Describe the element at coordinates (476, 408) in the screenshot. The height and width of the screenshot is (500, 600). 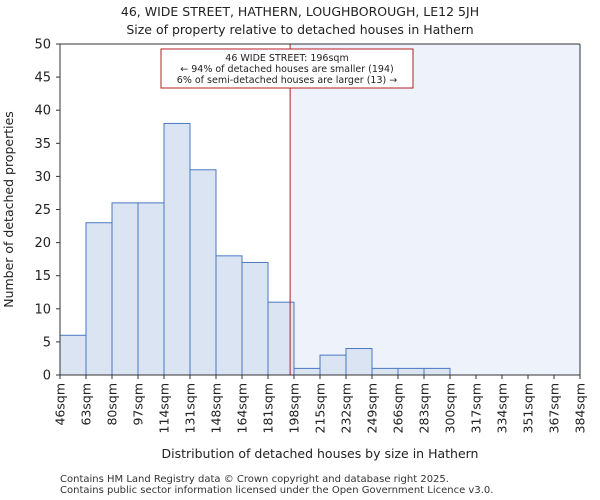
I see `x-tick-label: 317sqm` at that location.